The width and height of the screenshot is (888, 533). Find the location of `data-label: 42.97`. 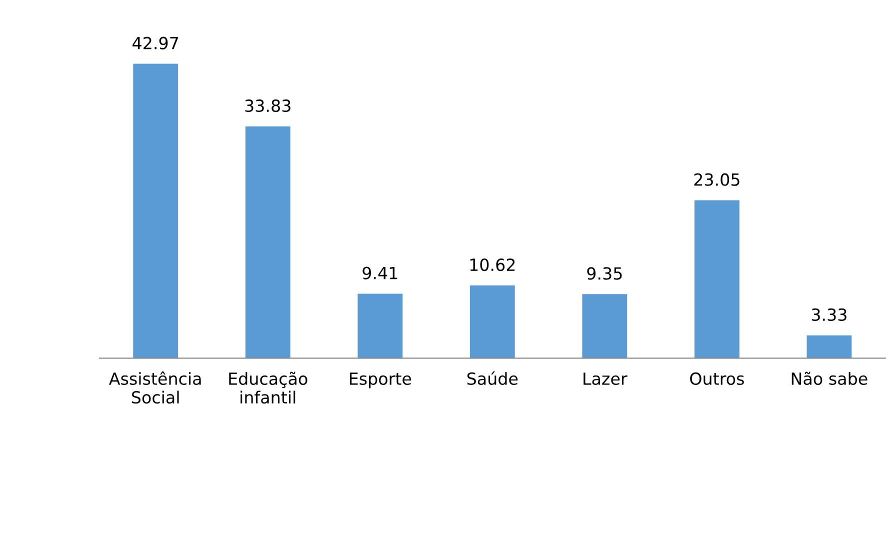

data-label: 42.97 is located at coordinates (155, 43).